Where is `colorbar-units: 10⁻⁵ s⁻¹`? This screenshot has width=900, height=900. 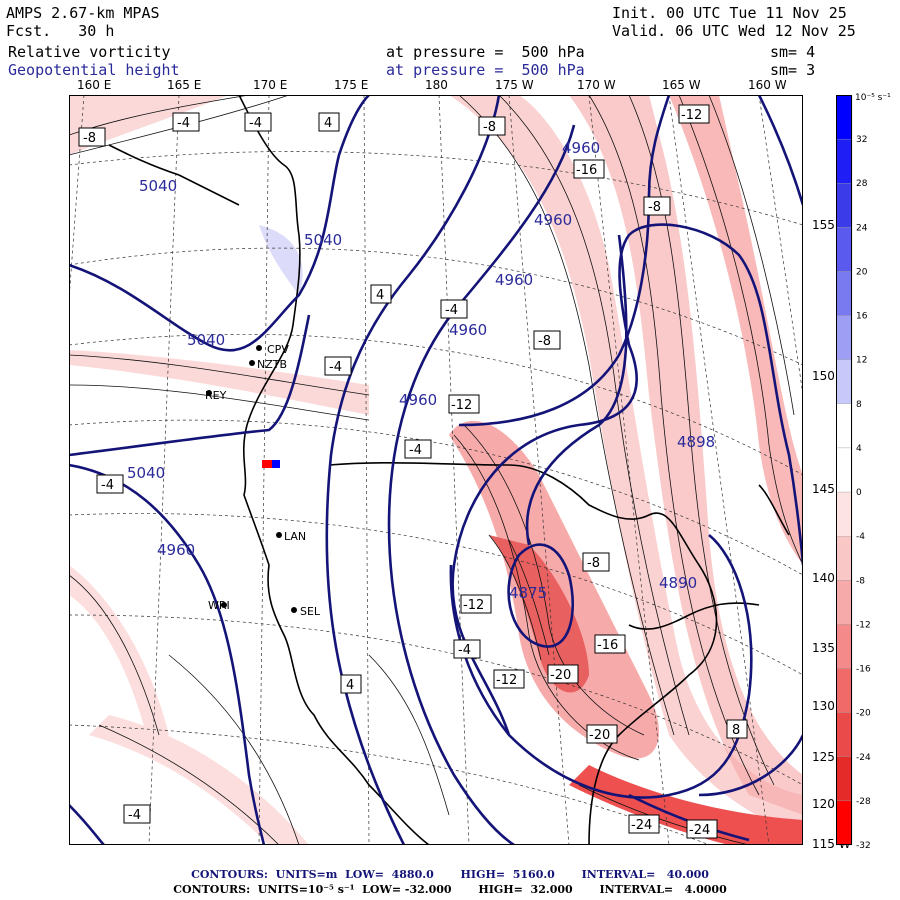
colorbar-units: 10⁻⁵ s⁻¹ is located at coordinates (873, 98).